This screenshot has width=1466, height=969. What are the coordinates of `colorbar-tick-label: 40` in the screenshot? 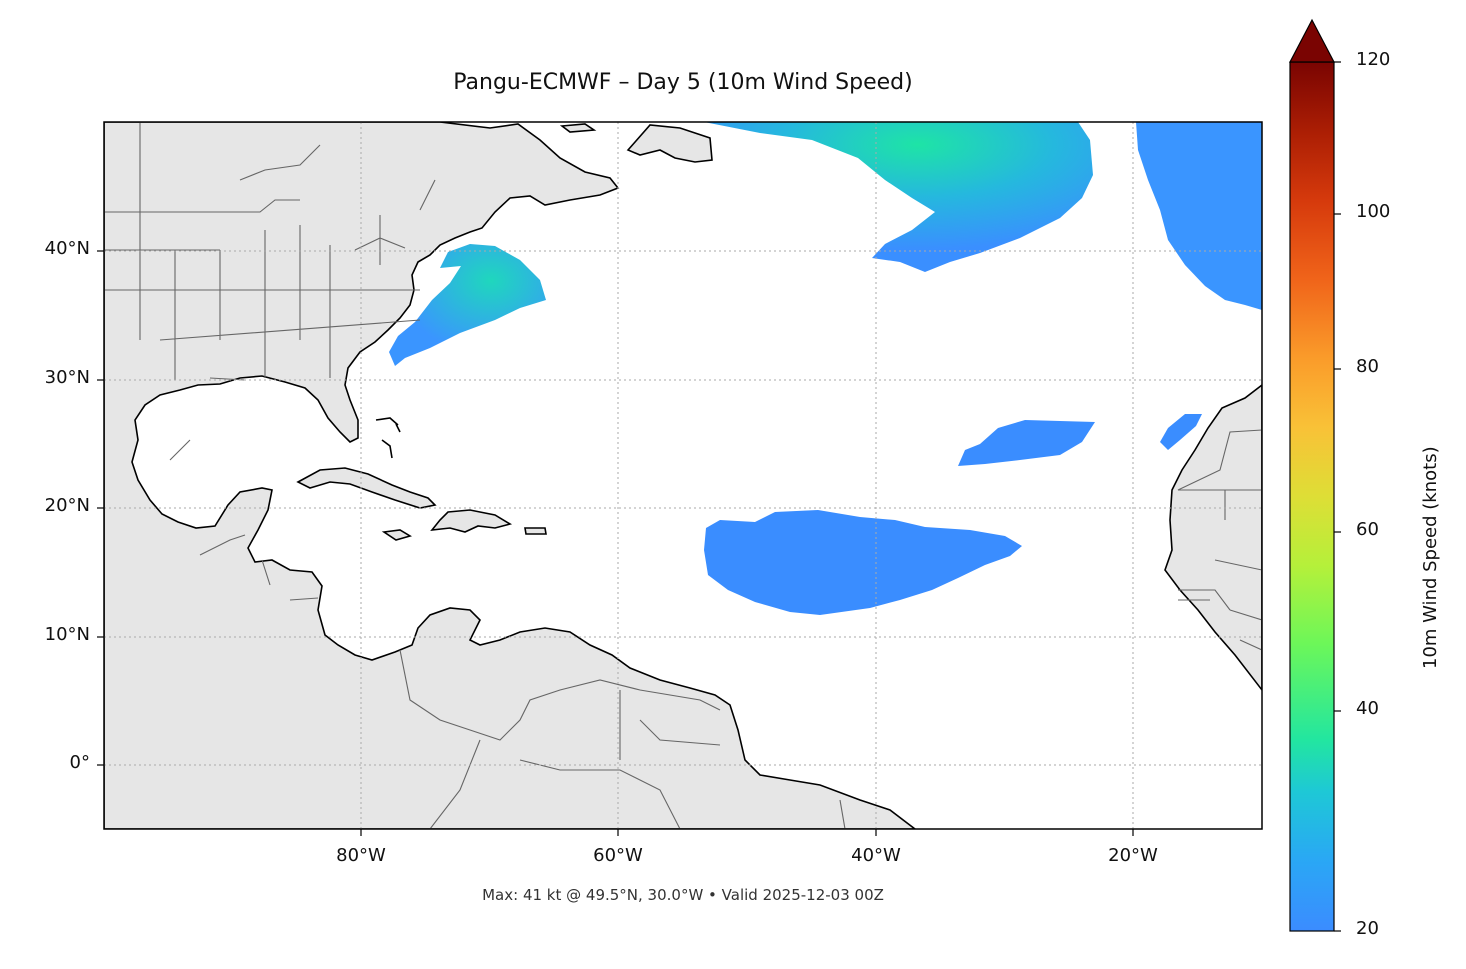 It's located at (1367, 708).